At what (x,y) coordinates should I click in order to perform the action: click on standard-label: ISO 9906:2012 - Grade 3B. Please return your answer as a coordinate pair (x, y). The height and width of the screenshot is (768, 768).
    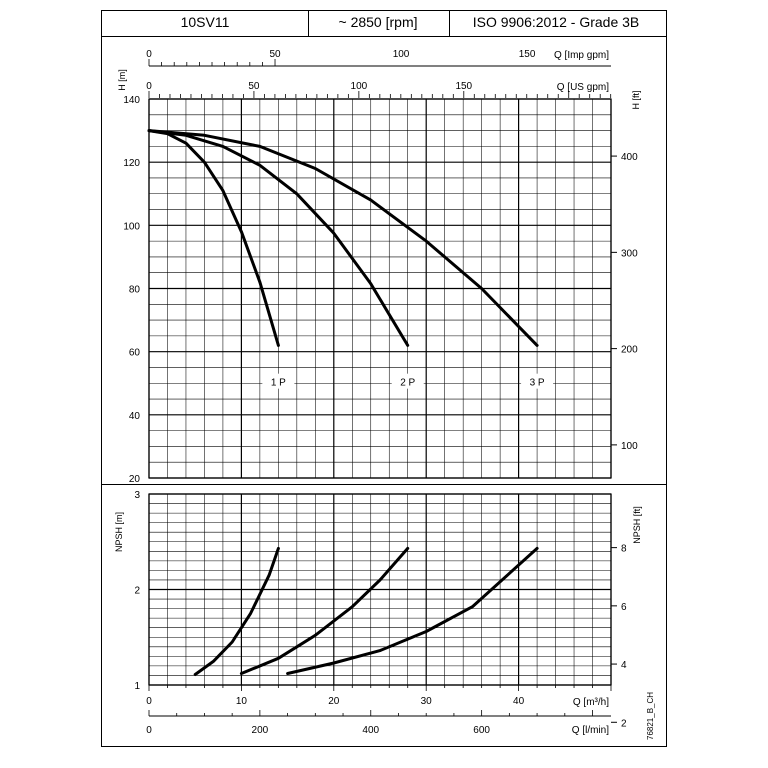
    Looking at the image, I should click on (556, 22).